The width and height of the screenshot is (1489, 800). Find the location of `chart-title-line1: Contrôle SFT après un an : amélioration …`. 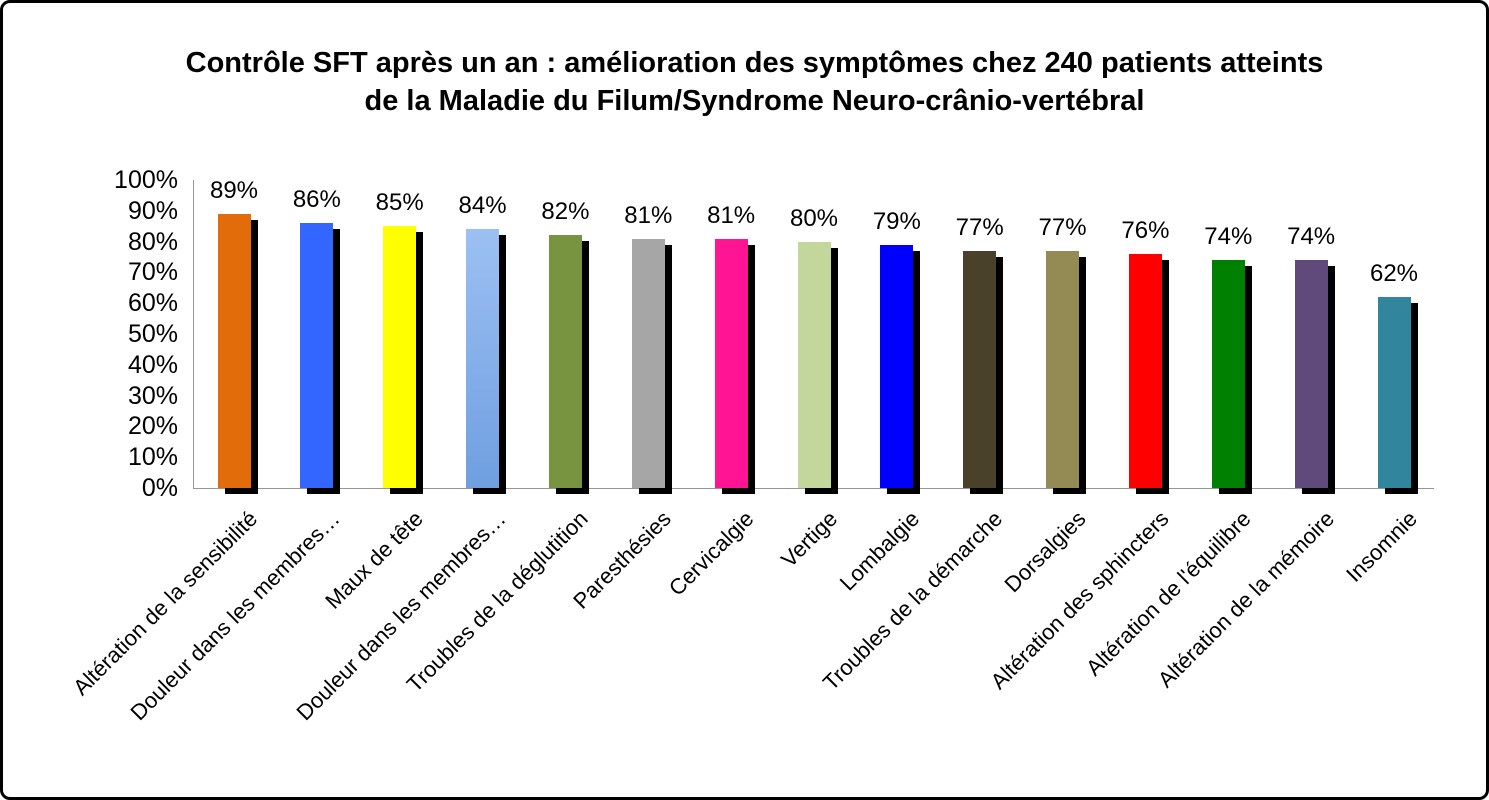

chart-title-line1: Contrôle SFT après un an : amélioration … is located at coordinates (754, 63).